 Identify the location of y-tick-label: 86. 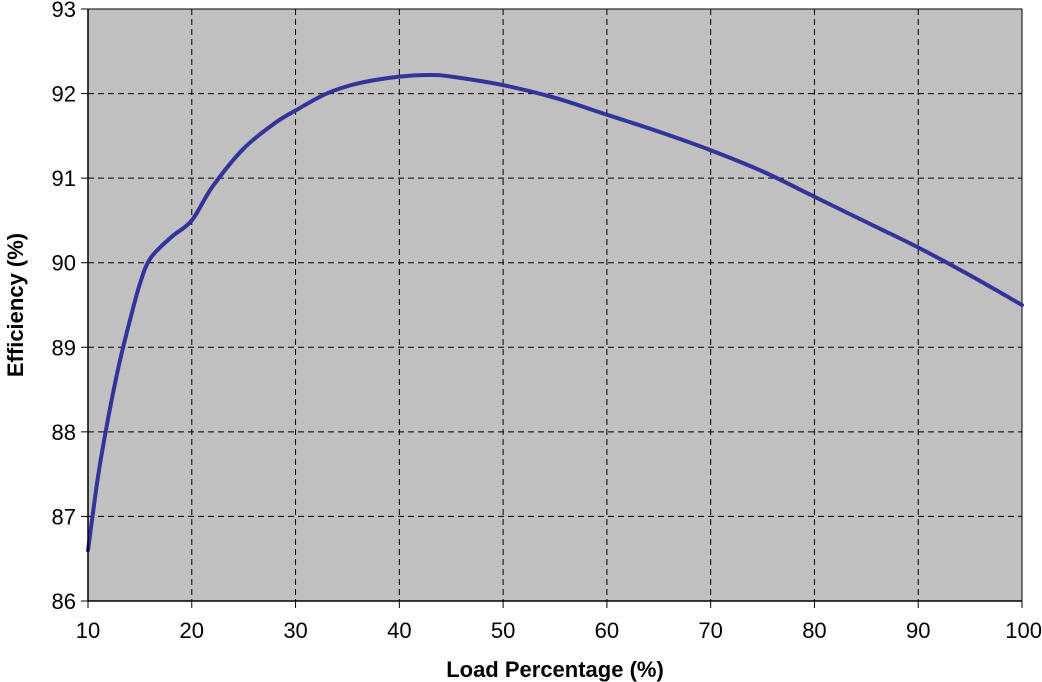
(64, 601).